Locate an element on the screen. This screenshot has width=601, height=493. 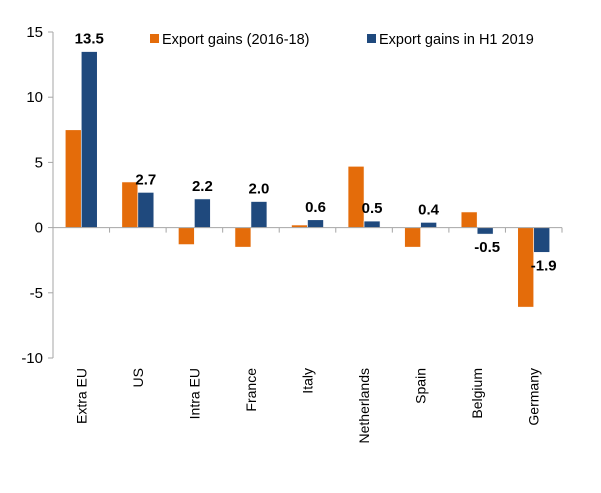
data-label: 13.5 is located at coordinates (89, 39).